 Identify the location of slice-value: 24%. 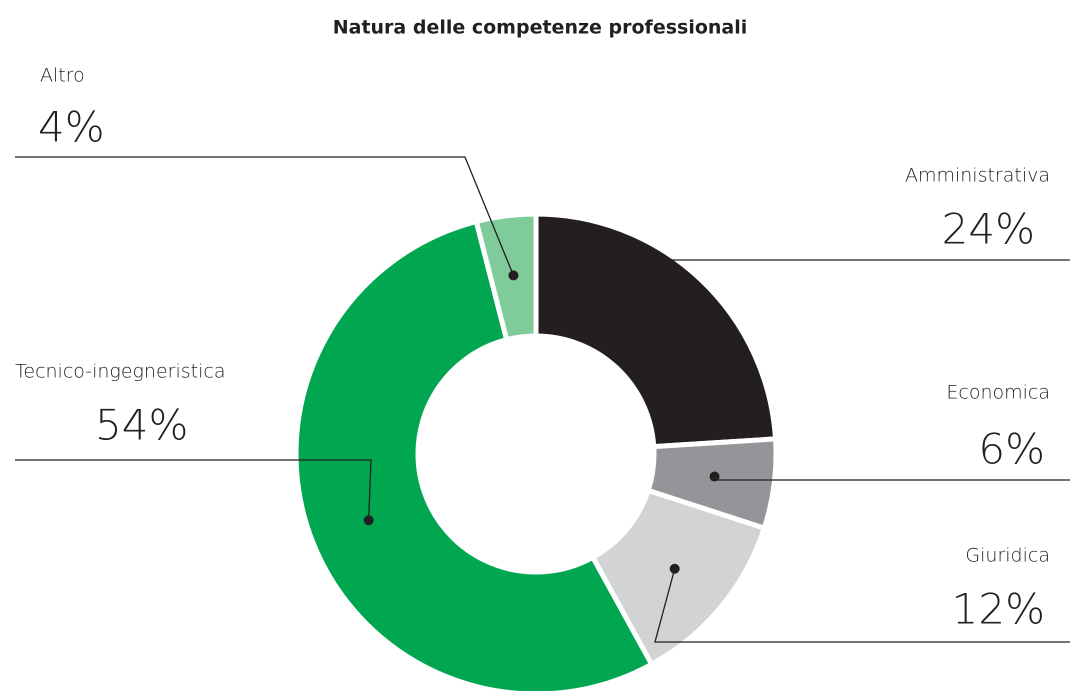
(988, 229).